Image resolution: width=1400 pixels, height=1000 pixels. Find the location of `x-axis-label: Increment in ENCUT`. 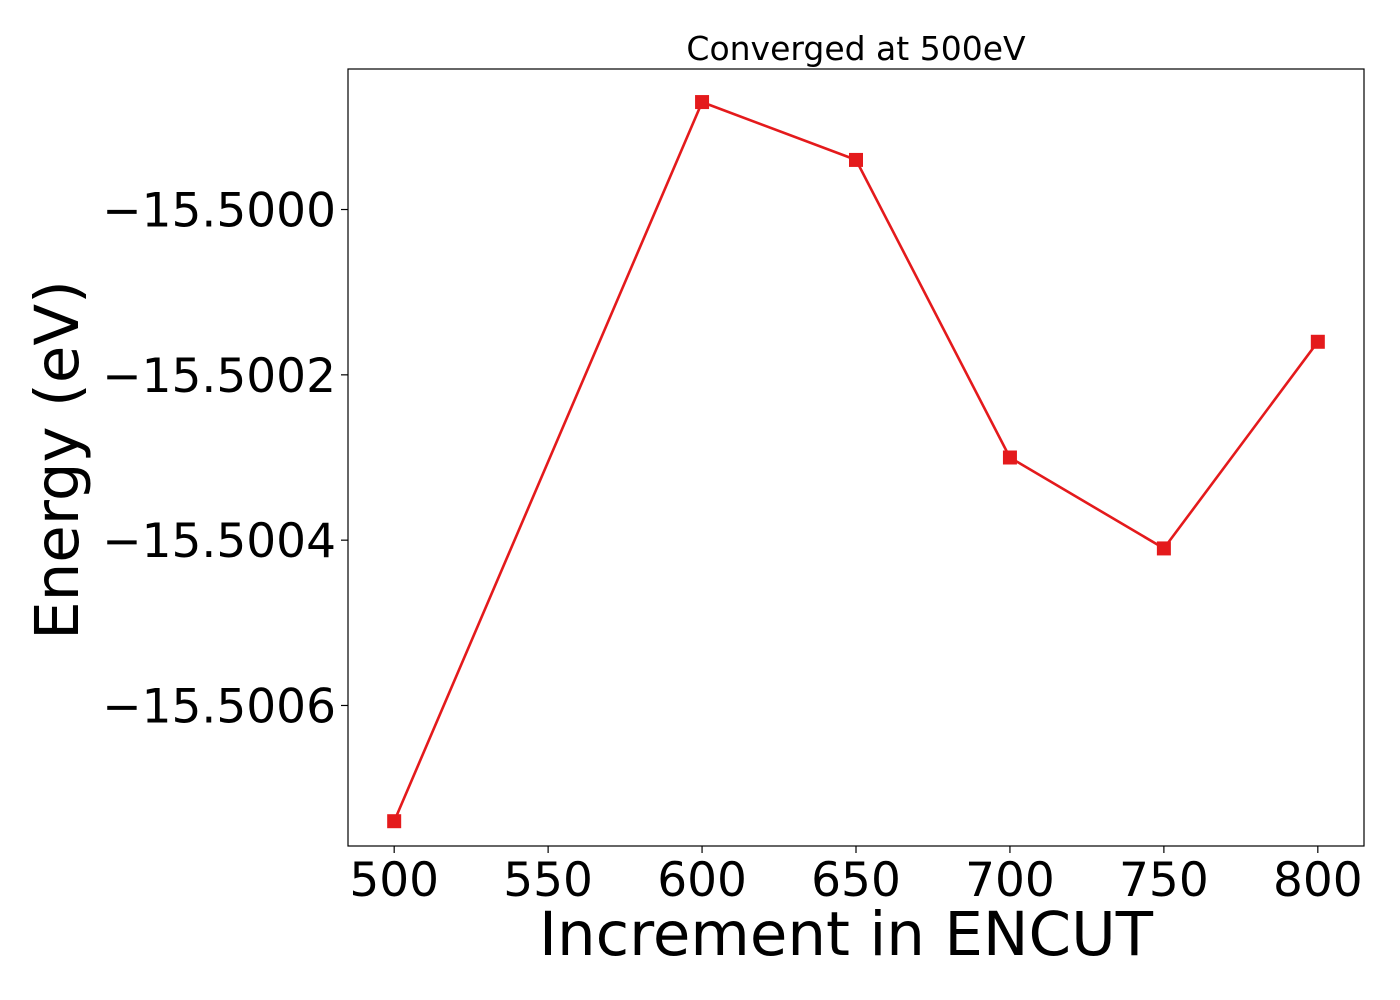

x-axis-label: Increment in ENCUT is located at coordinates (846, 934).